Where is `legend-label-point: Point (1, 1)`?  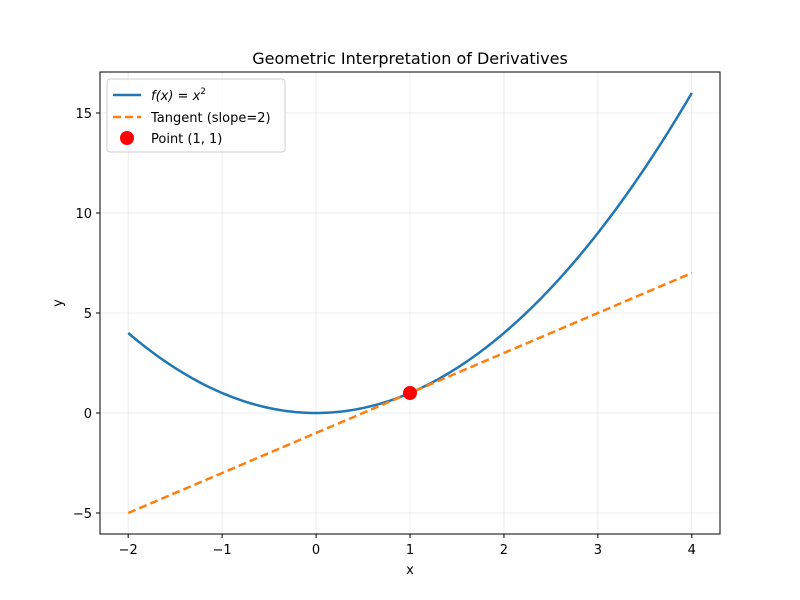
legend-label-point: Point (1, 1) is located at coordinates (186, 139).